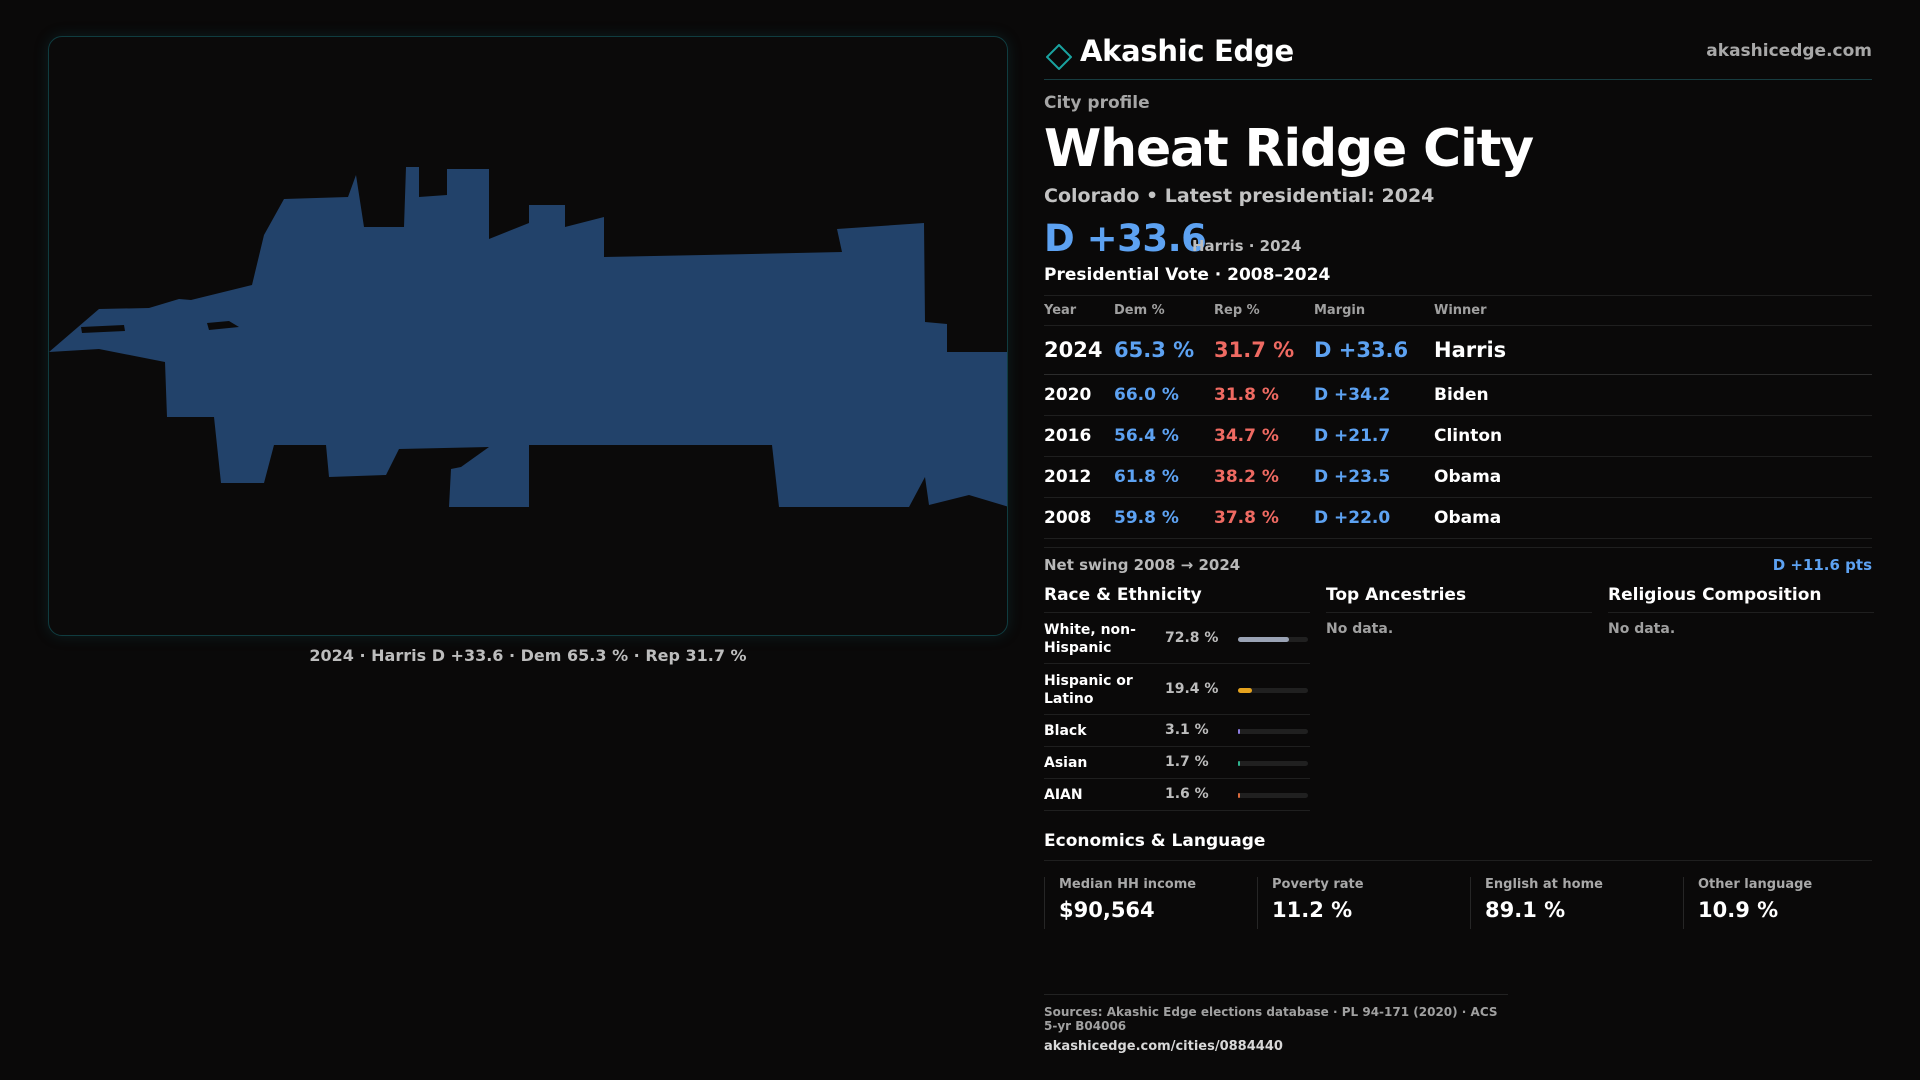  What do you see at coordinates (1789, 51) in the screenshot?
I see `brand-url-link: akashicedge.com` at bounding box center [1789, 51].